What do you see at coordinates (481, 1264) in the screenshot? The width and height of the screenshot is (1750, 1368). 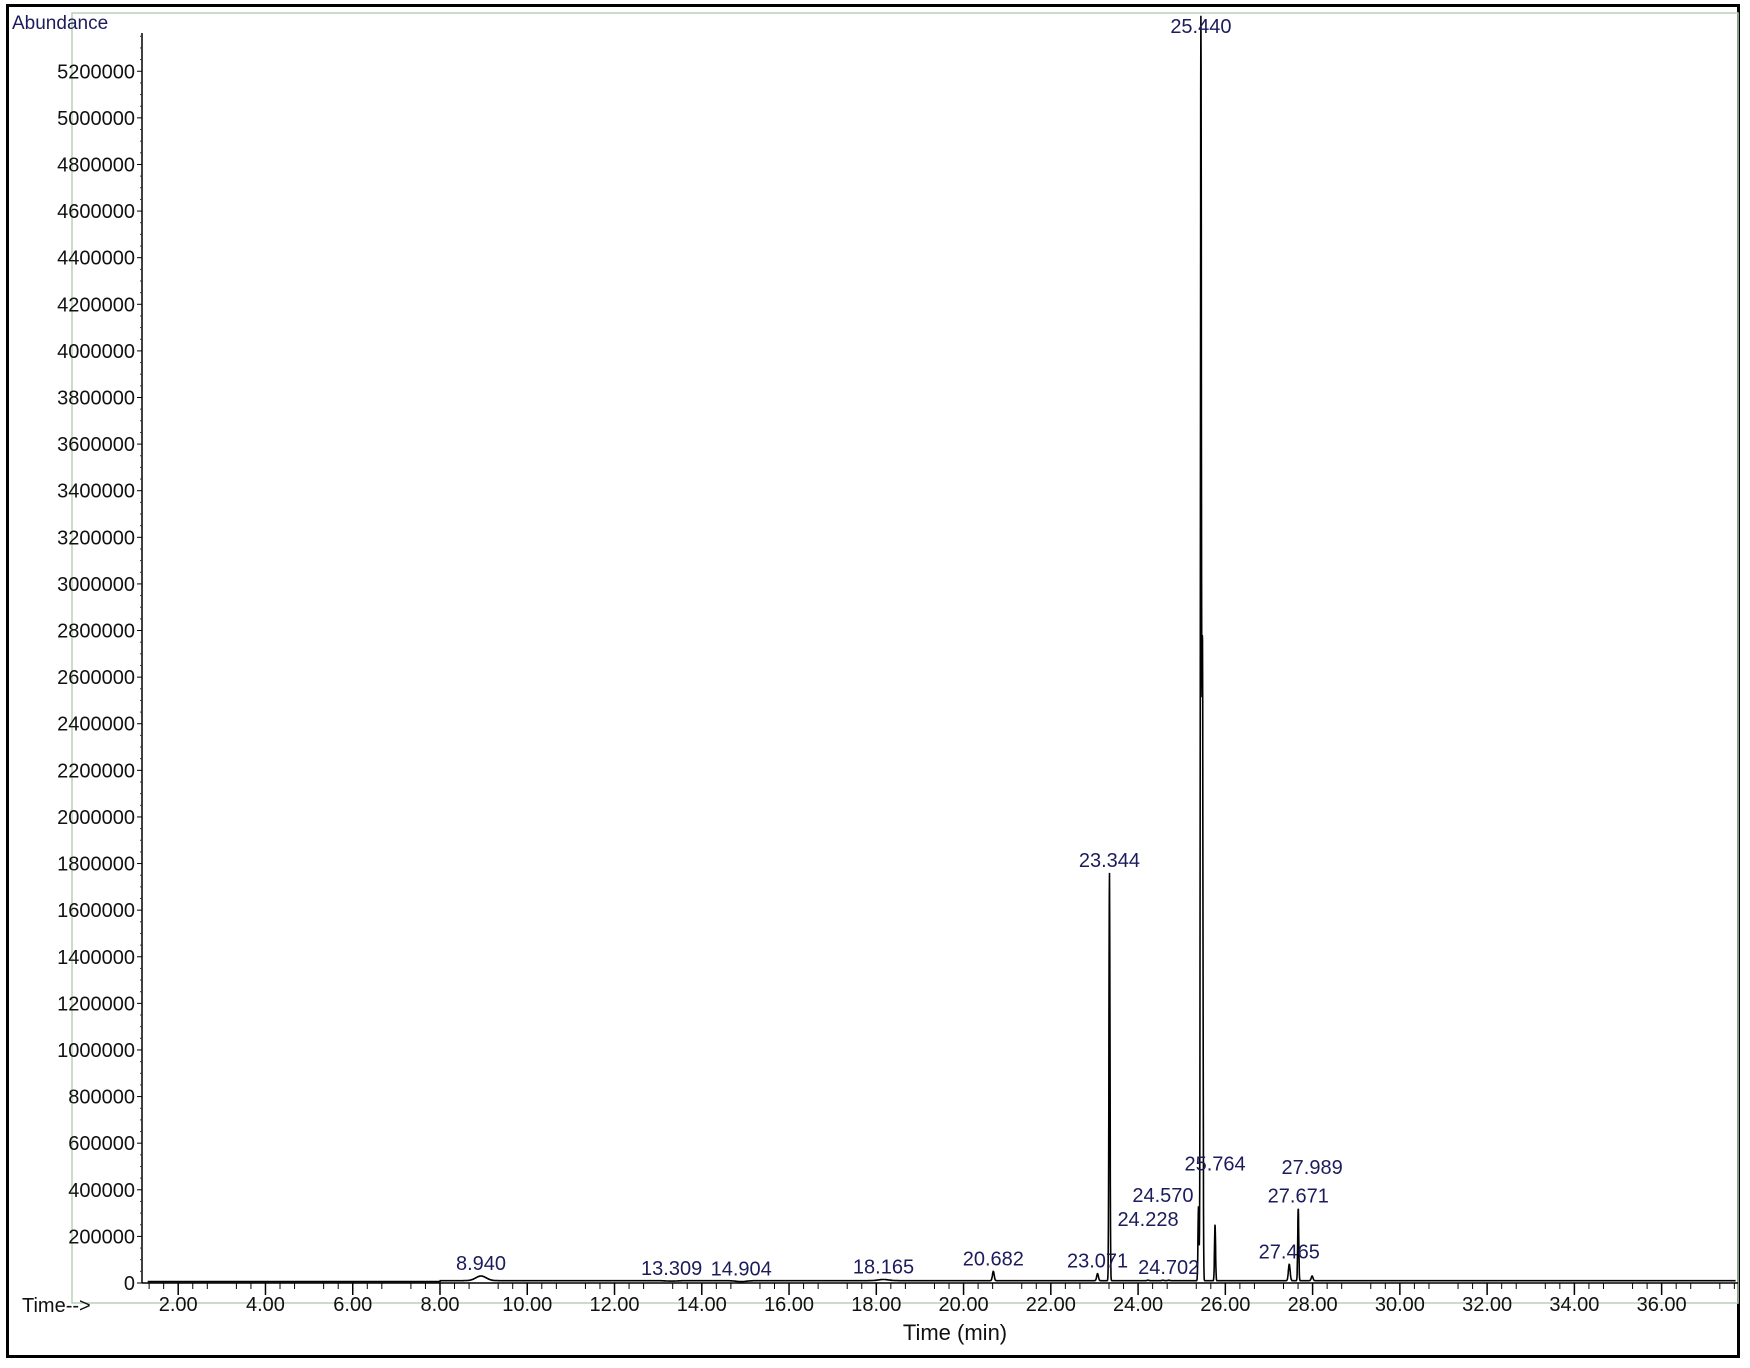 I see `peak-label: 8.940` at bounding box center [481, 1264].